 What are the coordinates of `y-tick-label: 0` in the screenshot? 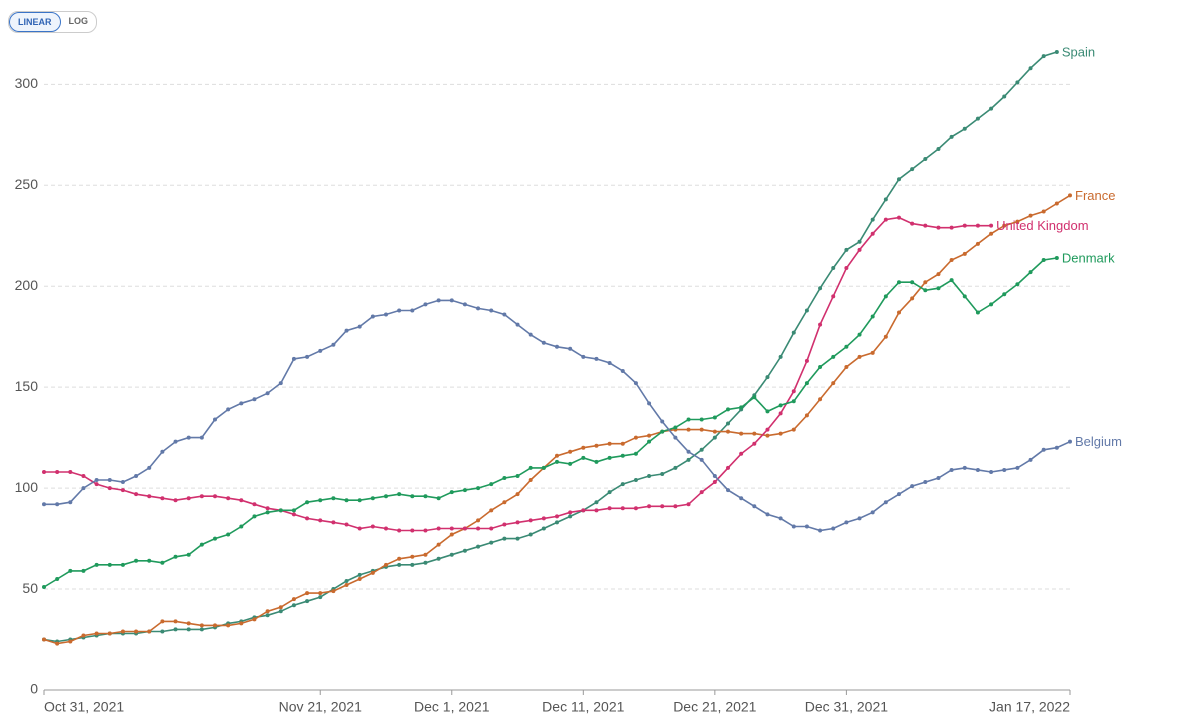 It's located at (34, 689).